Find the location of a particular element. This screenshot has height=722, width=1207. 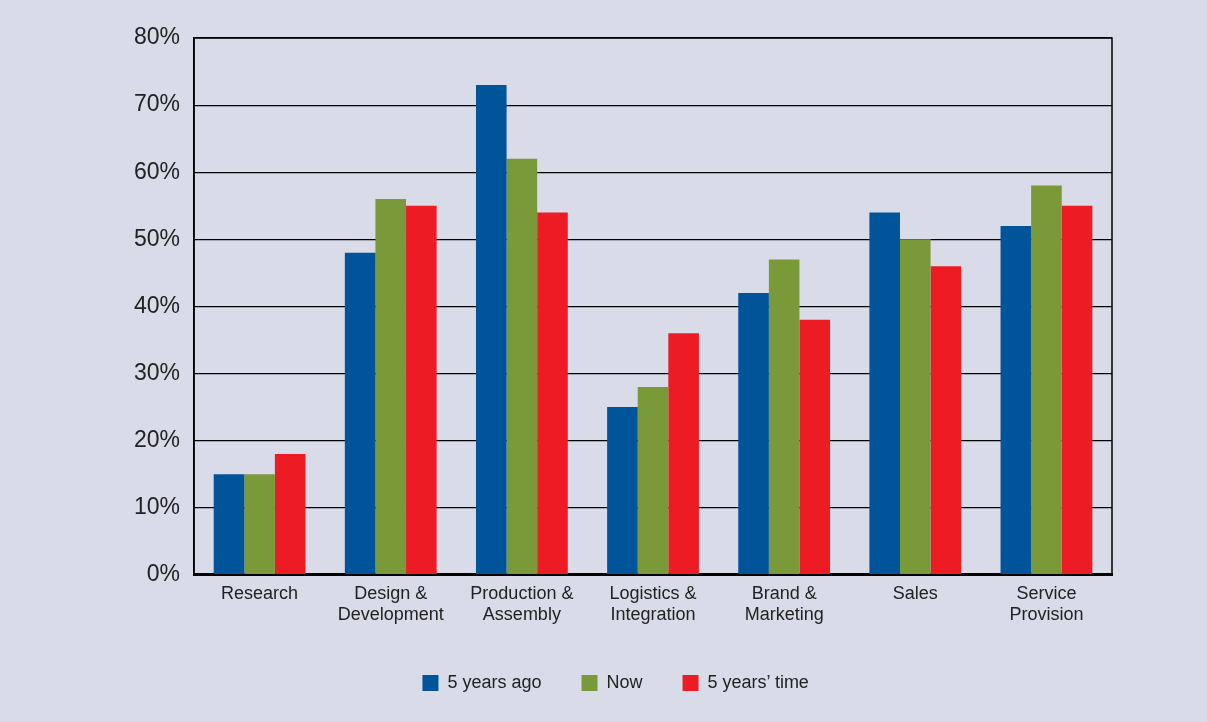

legend-label: Now is located at coordinates (625, 681).